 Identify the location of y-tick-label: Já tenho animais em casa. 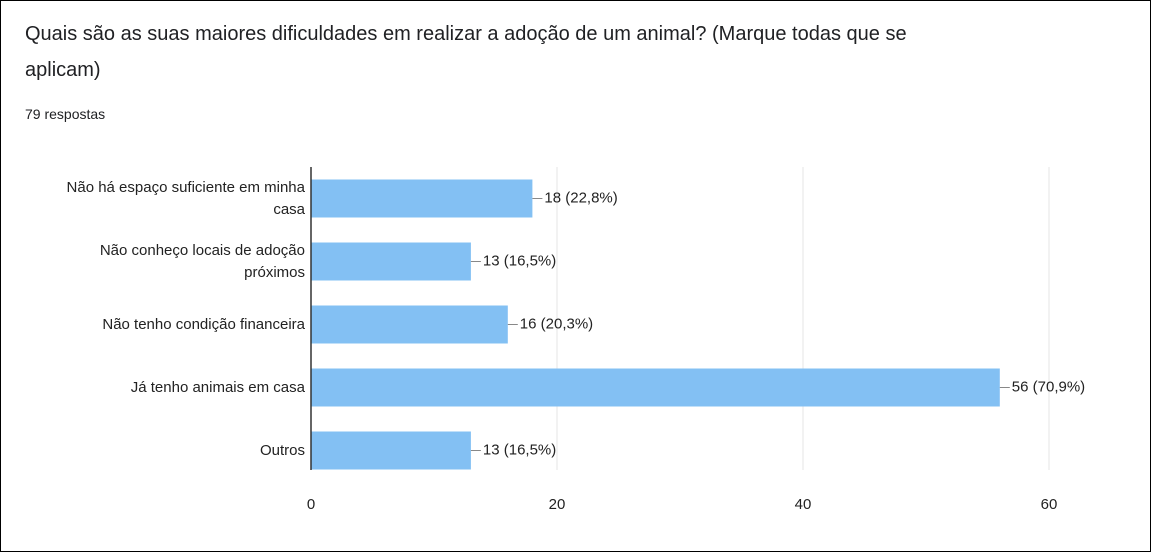
(217, 387).